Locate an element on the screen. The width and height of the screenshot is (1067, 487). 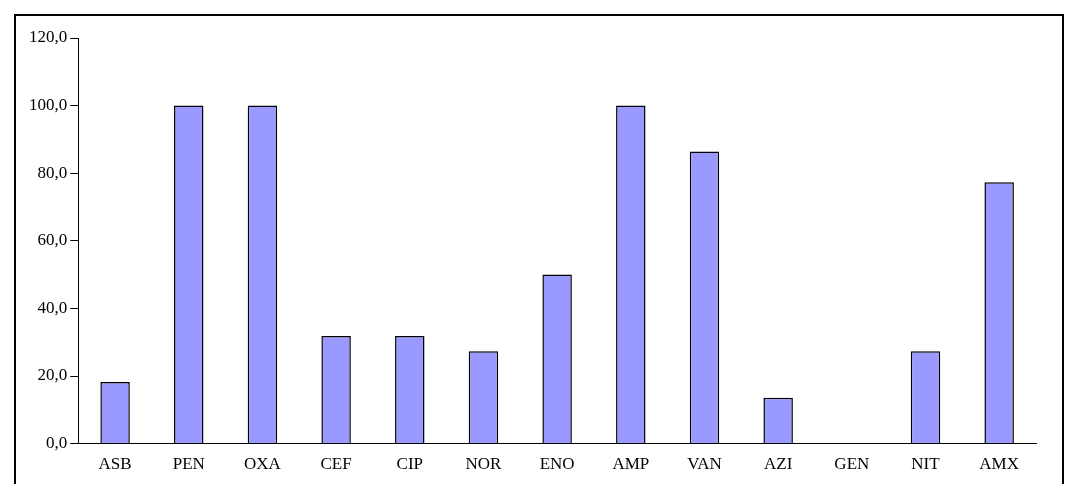
x-tick-label: AMP is located at coordinates (631, 464).